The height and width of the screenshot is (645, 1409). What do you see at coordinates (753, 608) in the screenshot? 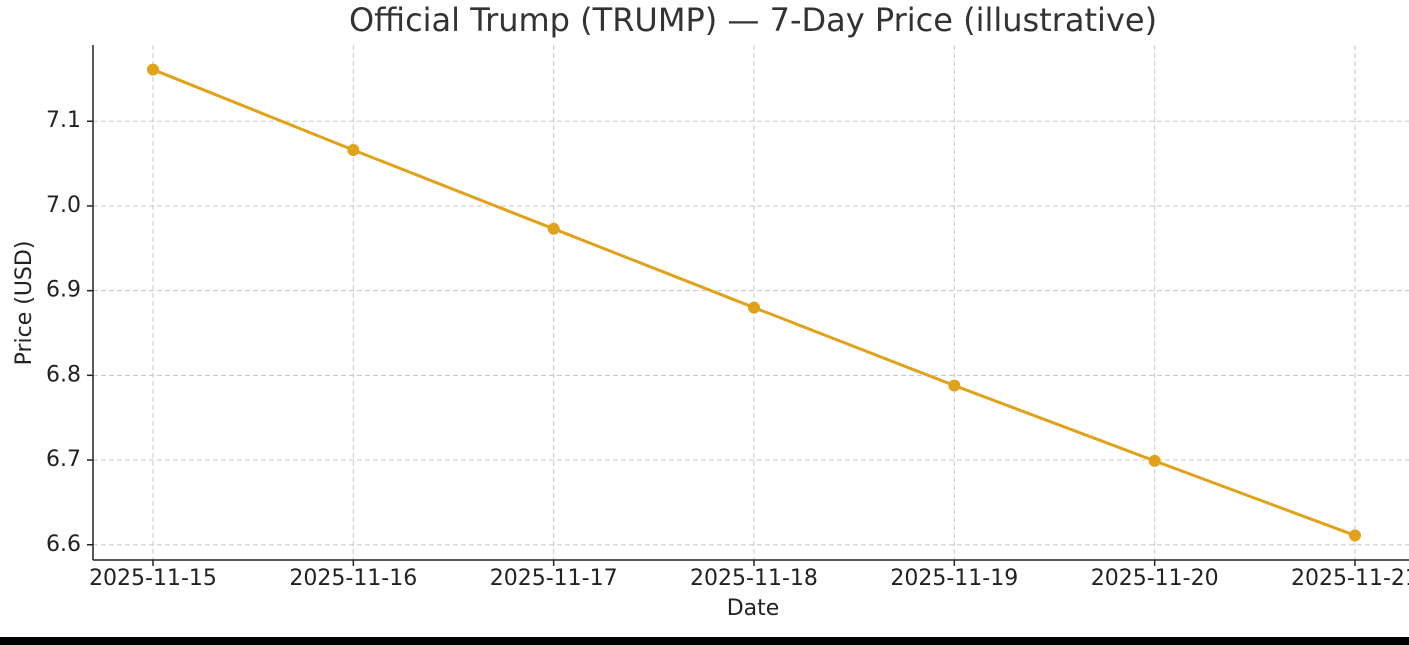
I see `x-axis-label: Date` at bounding box center [753, 608].